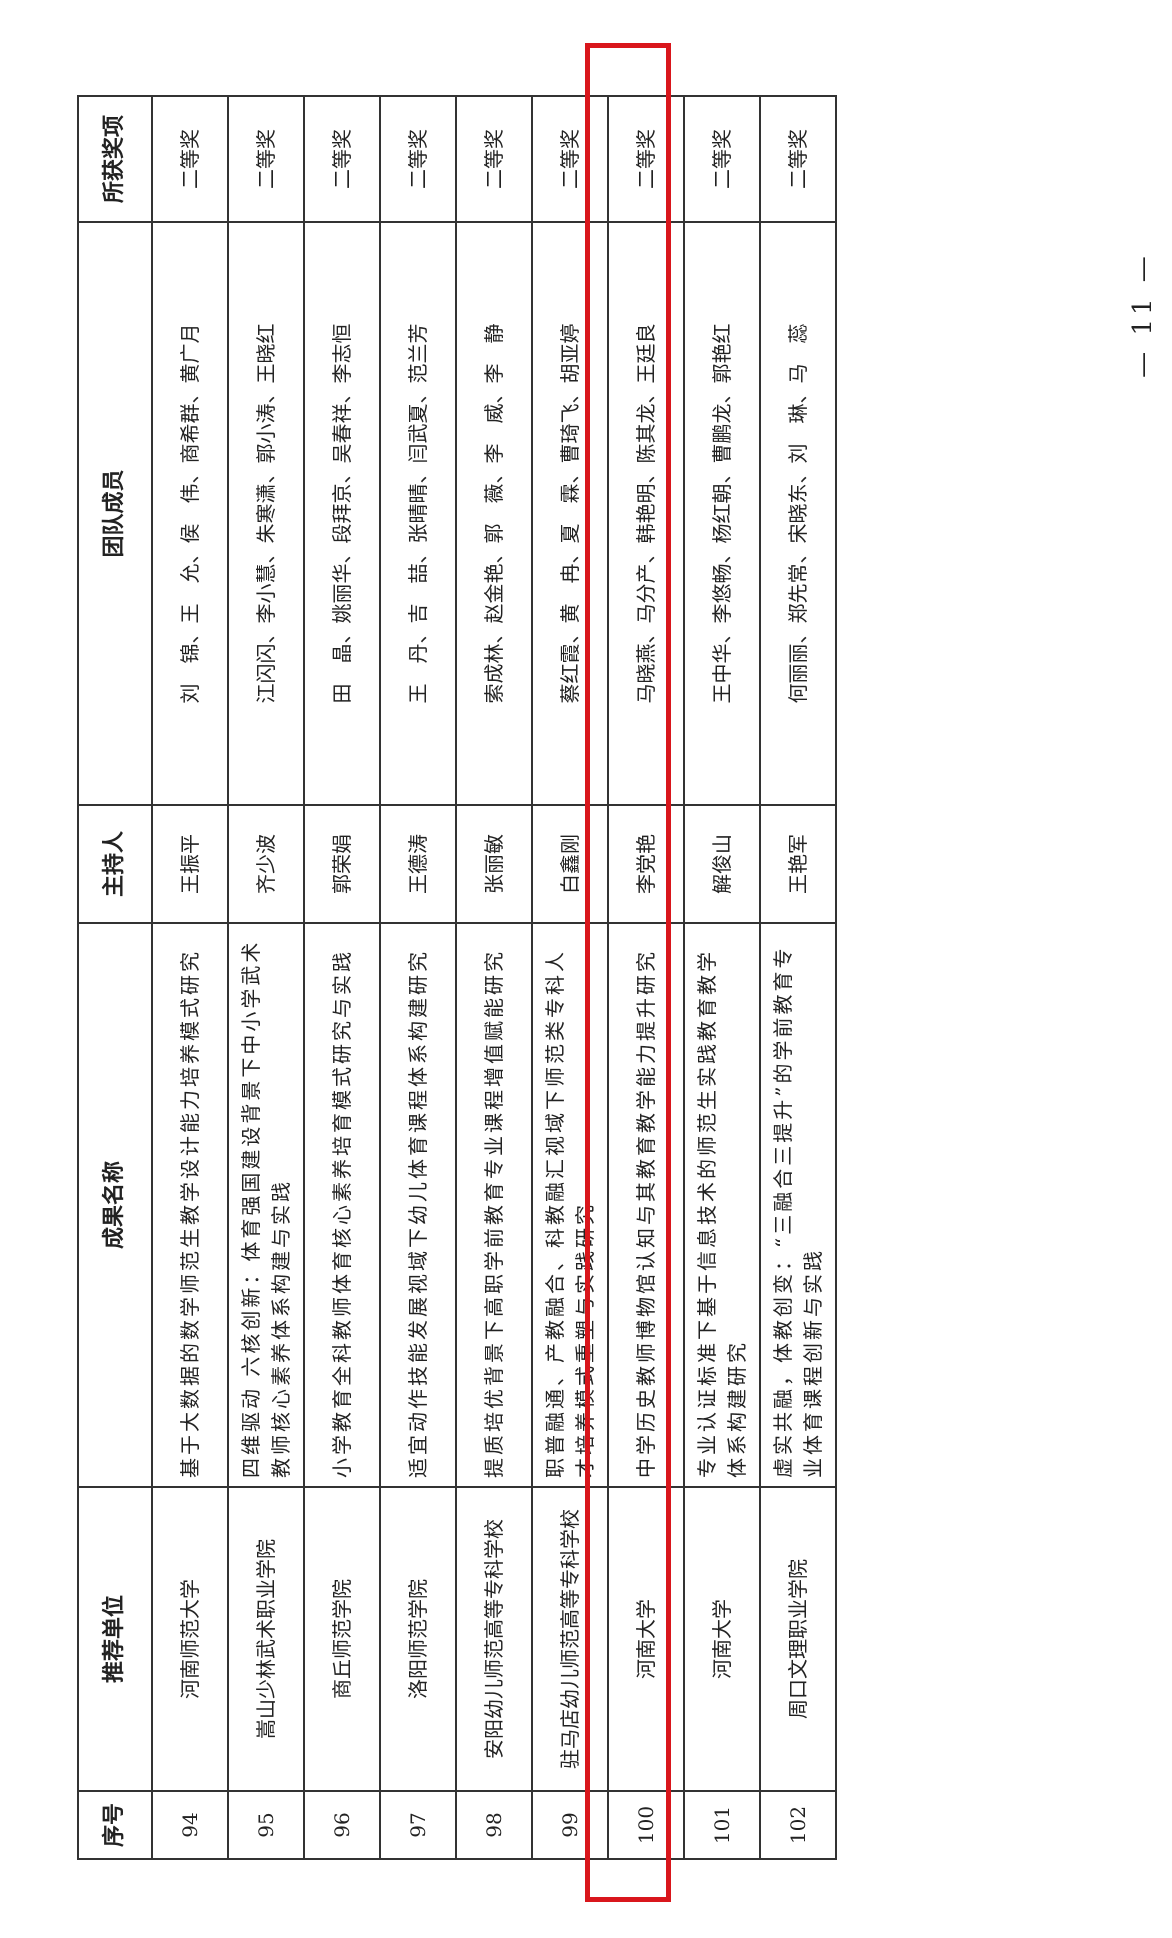  Describe the element at coordinates (115, 1205) in the screenshot. I see `header-title: 成果名称` at that location.